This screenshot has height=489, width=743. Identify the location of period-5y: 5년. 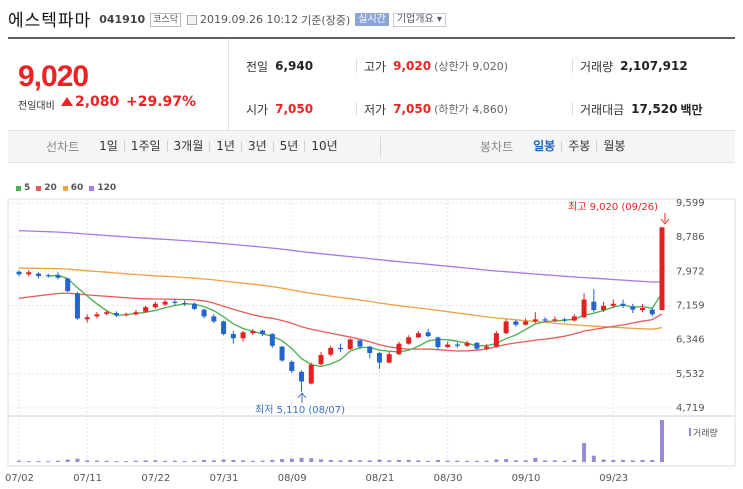
(288, 146).